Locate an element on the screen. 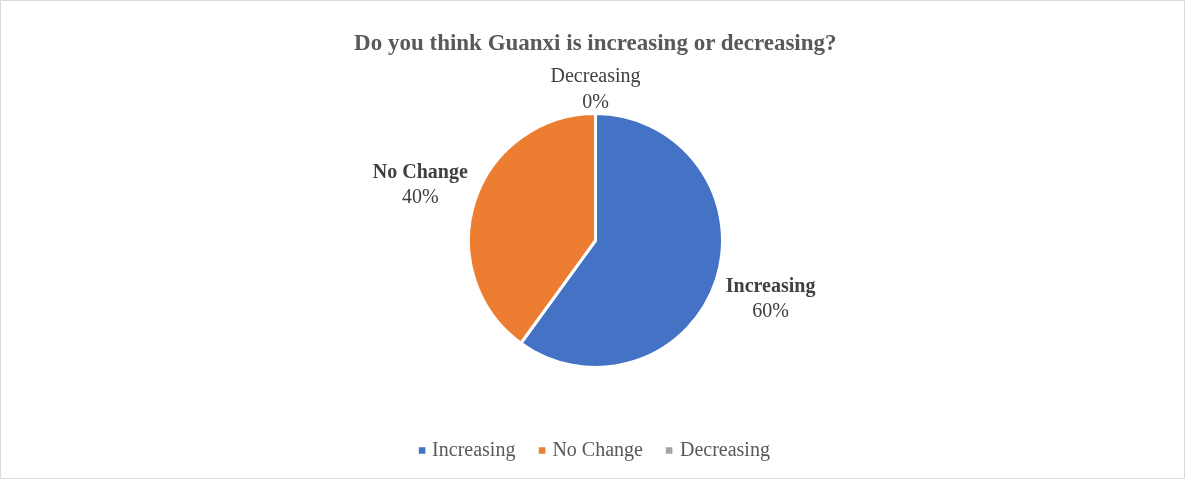 This screenshot has height=479, width=1185. legend-label: No Change is located at coordinates (597, 449).